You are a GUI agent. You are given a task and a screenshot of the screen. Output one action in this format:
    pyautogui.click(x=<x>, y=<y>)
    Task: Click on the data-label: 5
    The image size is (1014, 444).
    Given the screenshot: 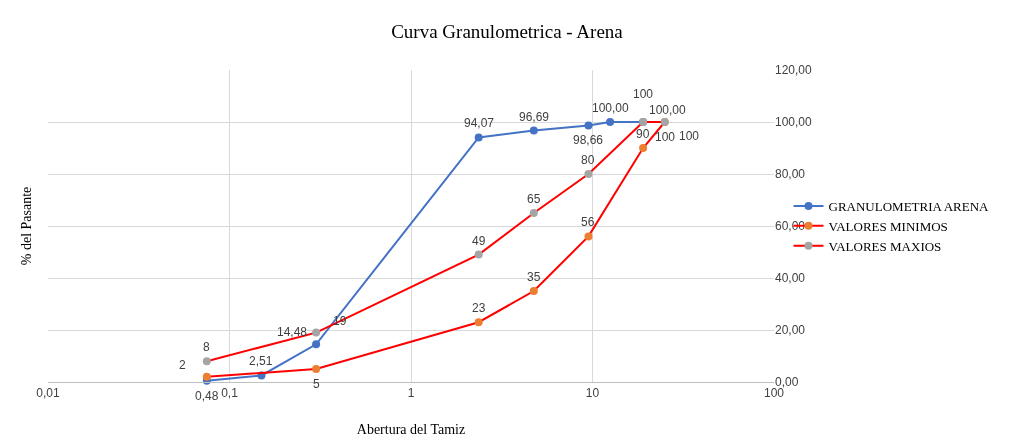 What is the action you would take?
    pyautogui.click(x=316, y=384)
    